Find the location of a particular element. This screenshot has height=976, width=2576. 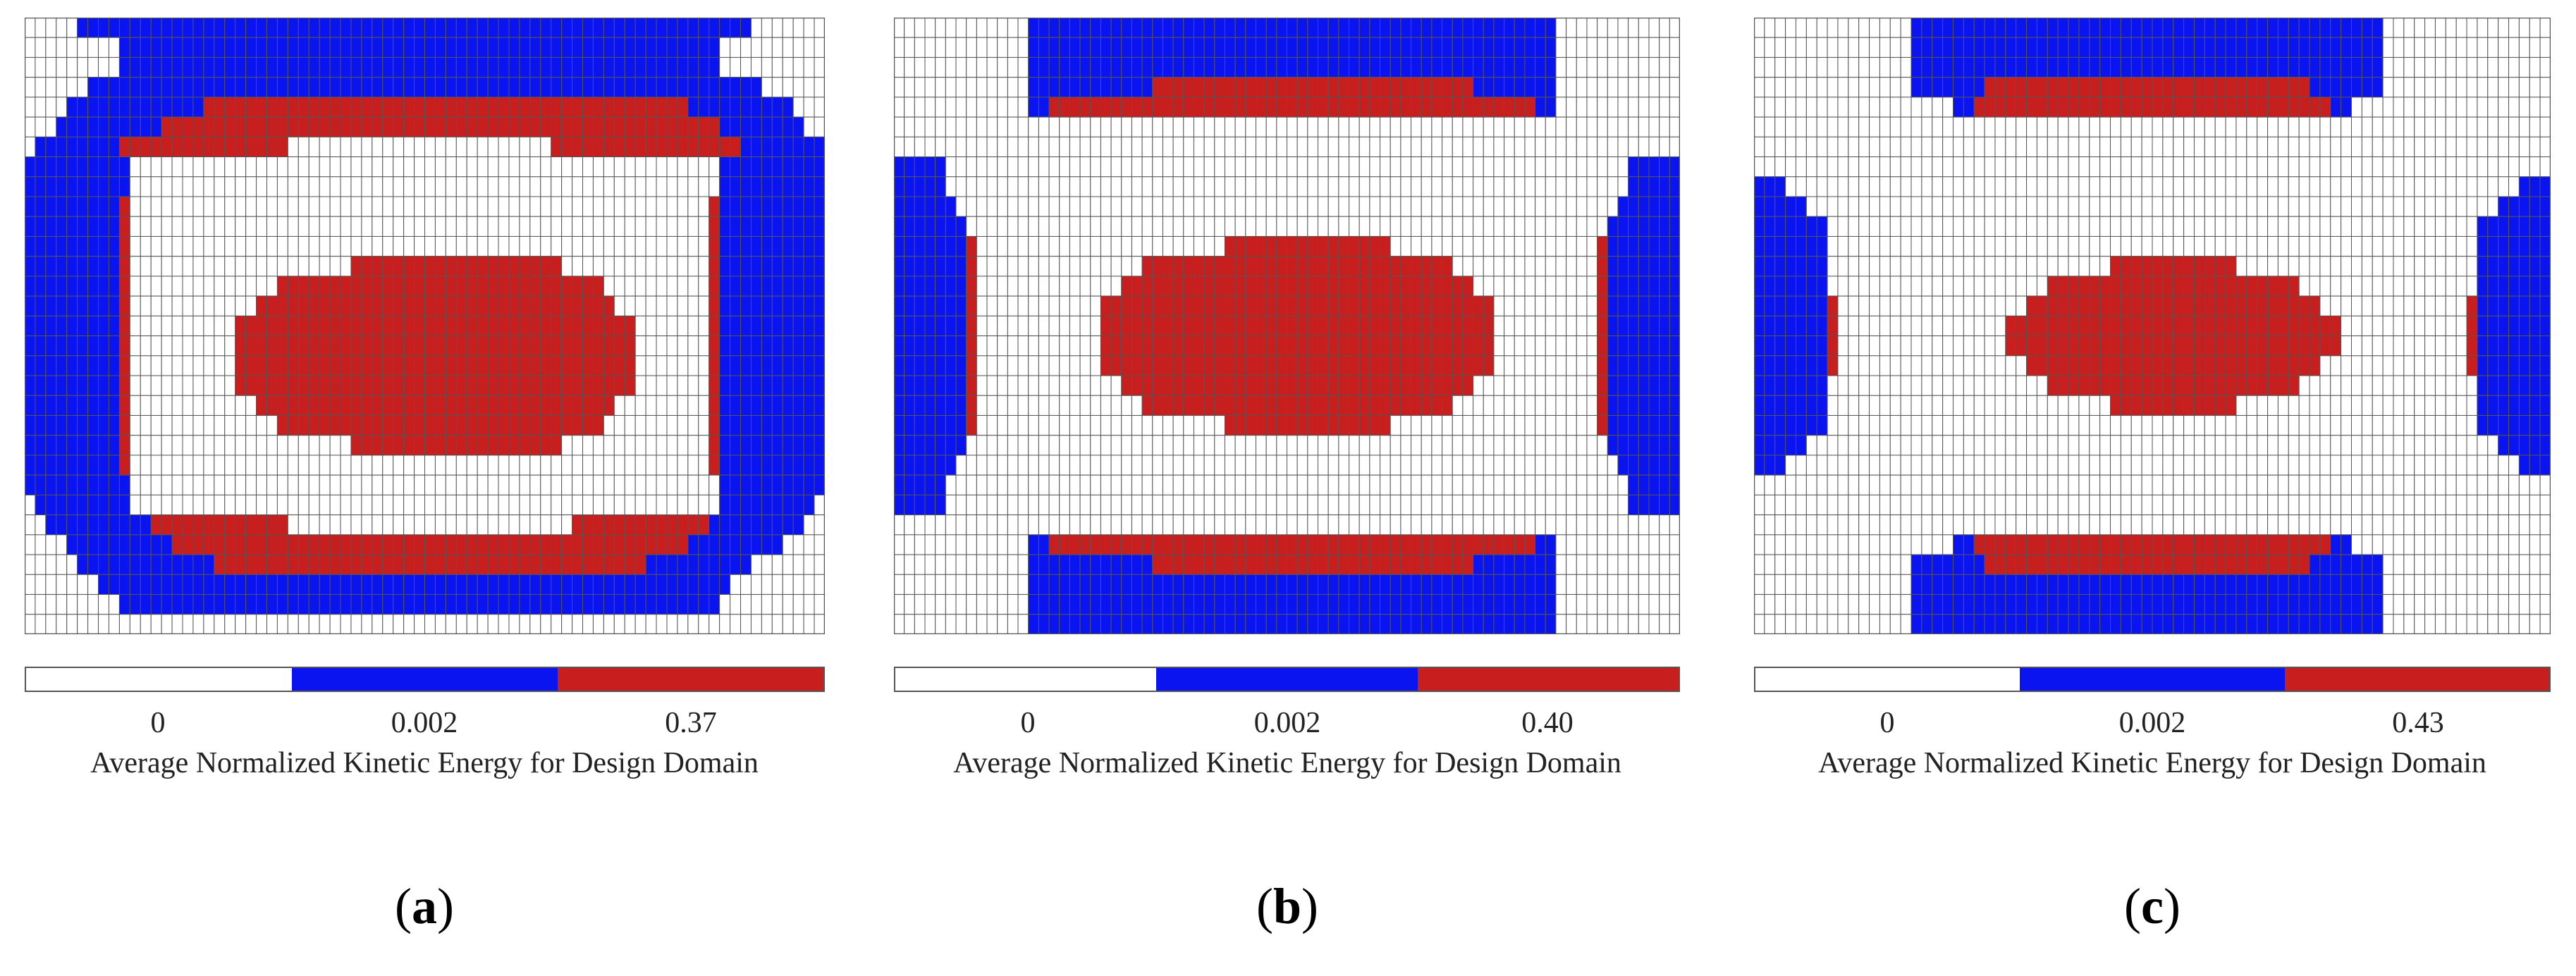

heatmap-cell-b-r18-c37 is located at coordinates (1282, 385).